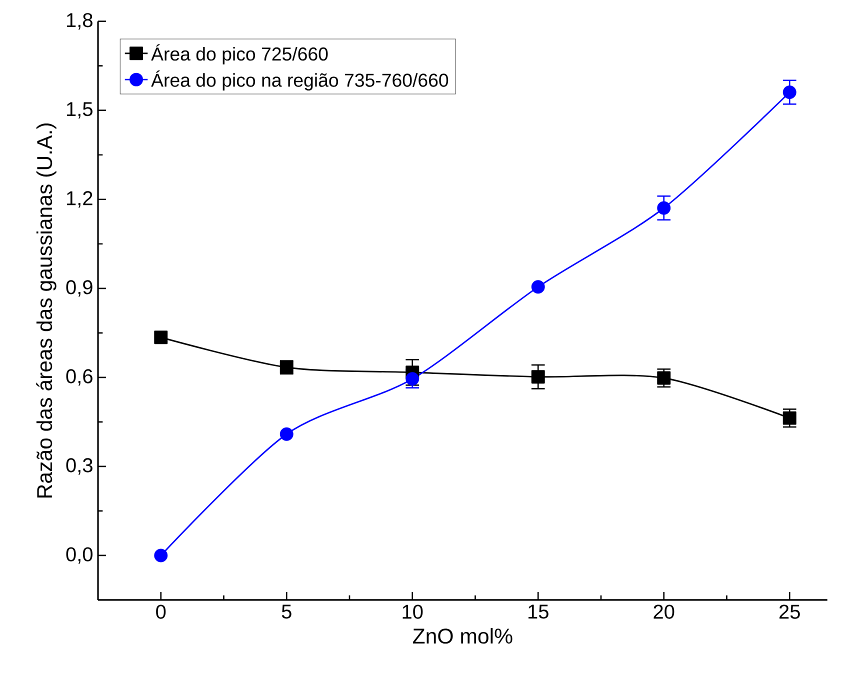 Image resolution: width=847 pixels, height=682 pixels. What do you see at coordinates (79, 110) in the screenshot?
I see `y-tick-label: 1,5` at bounding box center [79, 110].